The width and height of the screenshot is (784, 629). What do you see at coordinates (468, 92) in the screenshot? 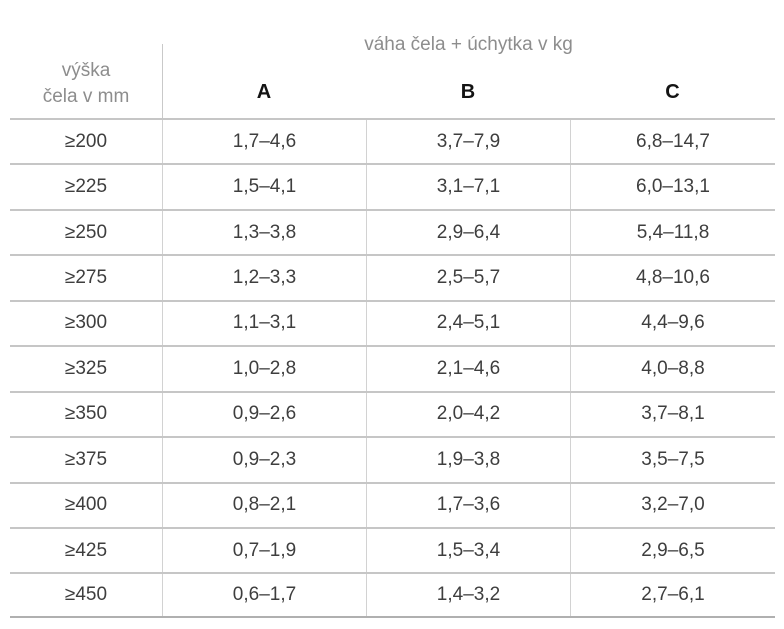
I see `column-header-b: B` at bounding box center [468, 92].